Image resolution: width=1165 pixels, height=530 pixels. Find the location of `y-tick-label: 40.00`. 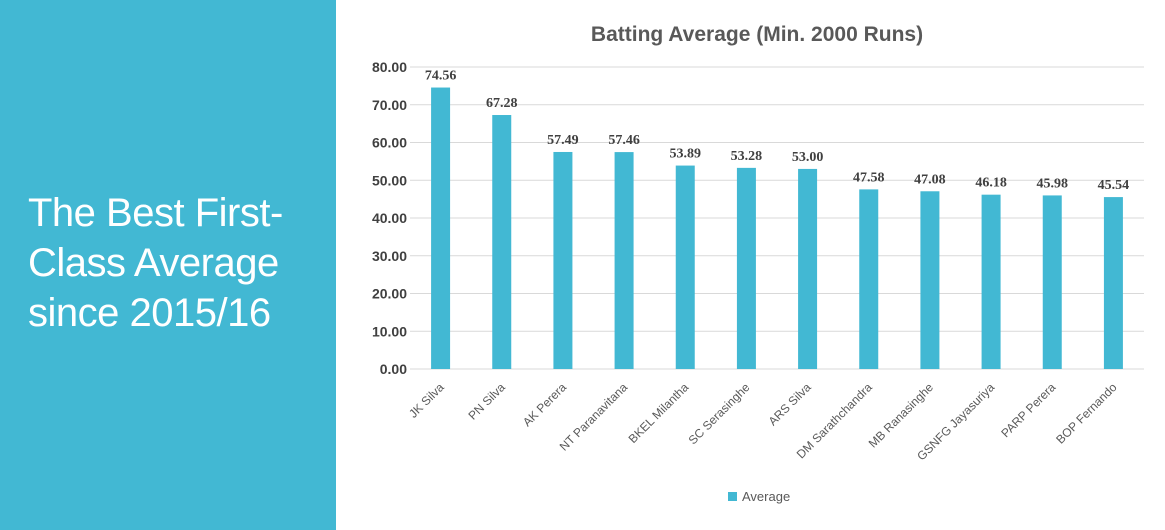

y-tick-label: 40.00 is located at coordinates (389, 218).